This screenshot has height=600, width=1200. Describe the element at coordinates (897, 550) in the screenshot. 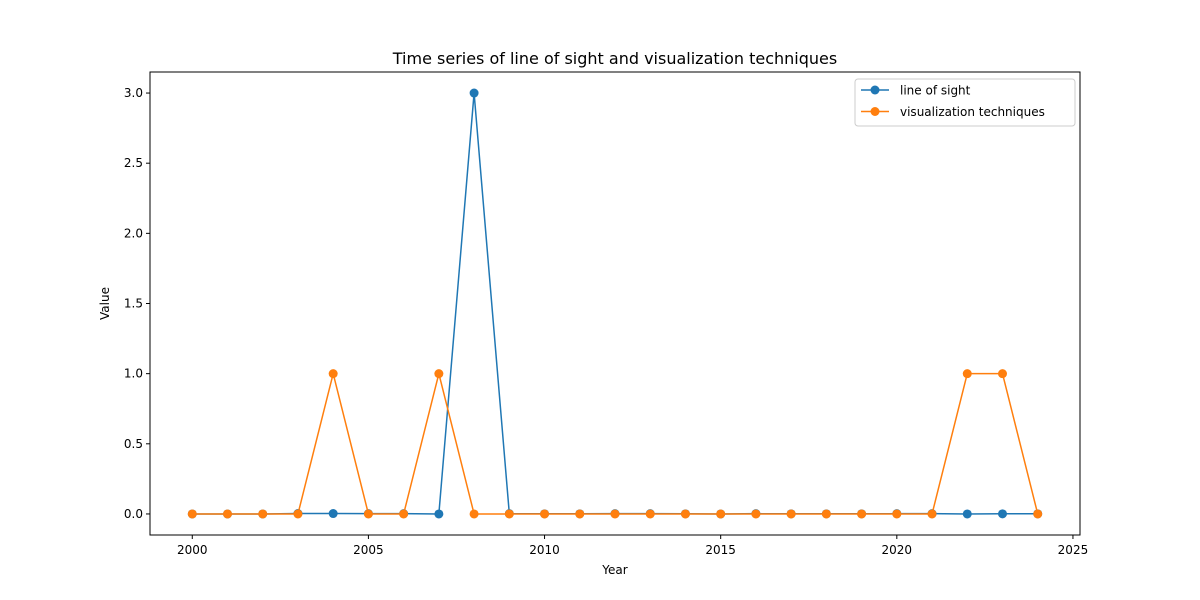

I see `x-tick-label: 2020` at that location.